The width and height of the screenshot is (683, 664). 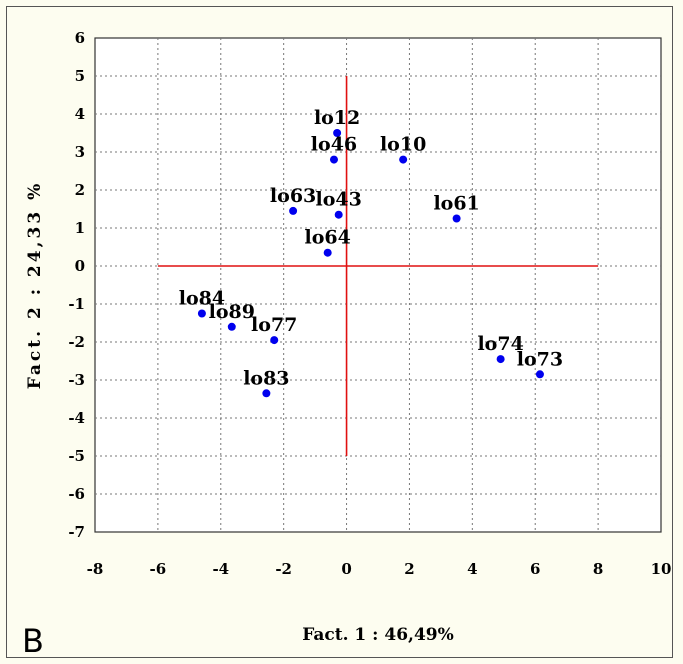 What do you see at coordinates (403, 145) in the screenshot?
I see `point-label: lo10` at bounding box center [403, 145].